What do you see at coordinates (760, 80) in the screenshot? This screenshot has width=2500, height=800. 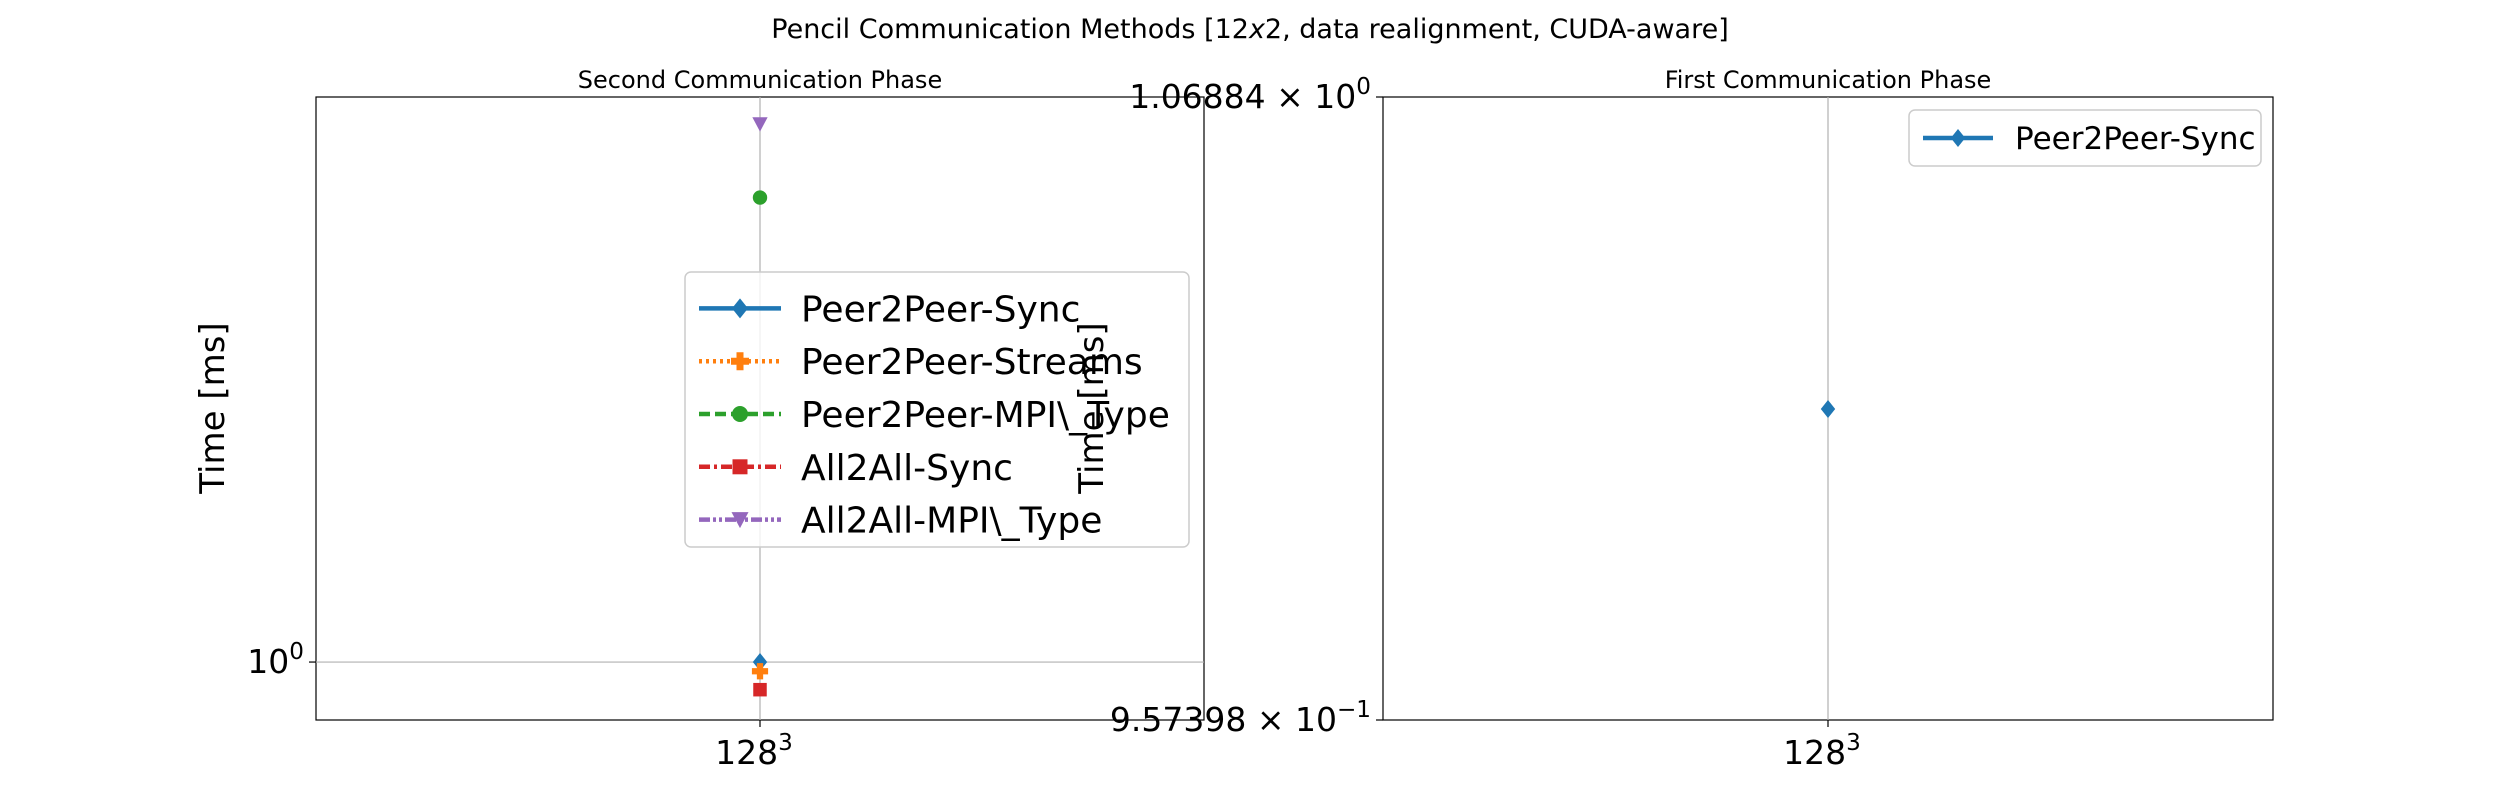 I see `chart-title: Second Communication Phase` at bounding box center [760, 80].